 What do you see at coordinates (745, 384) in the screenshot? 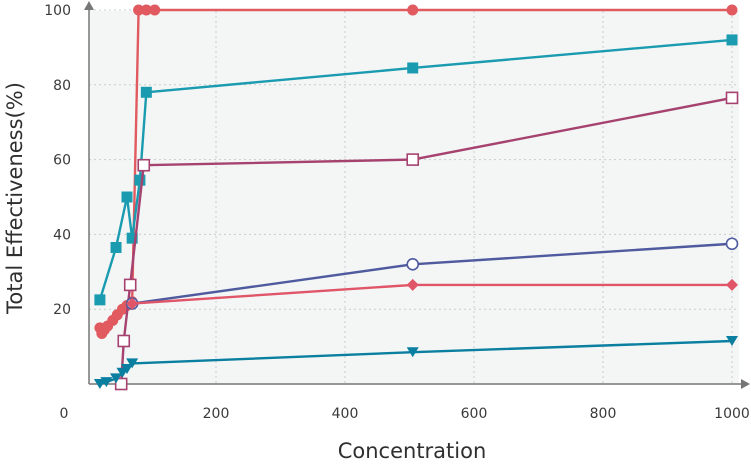
I see `x-axis-arrow` at bounding box center [745, 384].